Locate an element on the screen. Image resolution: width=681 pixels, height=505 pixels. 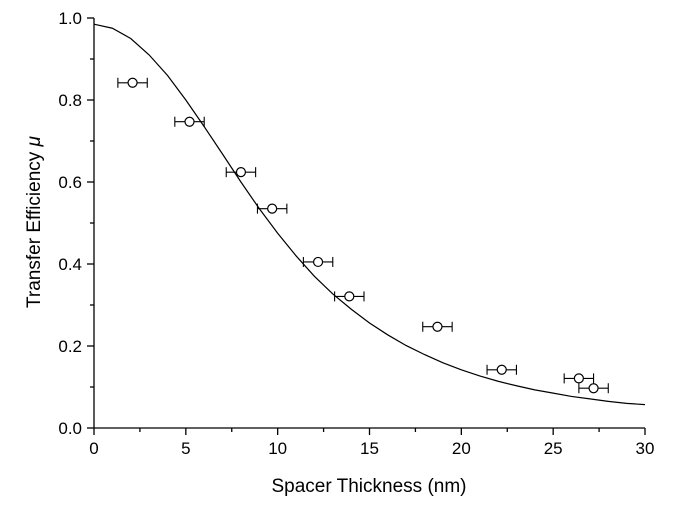
y-tick-label: 0.0 is located at coordinates (70, 428).